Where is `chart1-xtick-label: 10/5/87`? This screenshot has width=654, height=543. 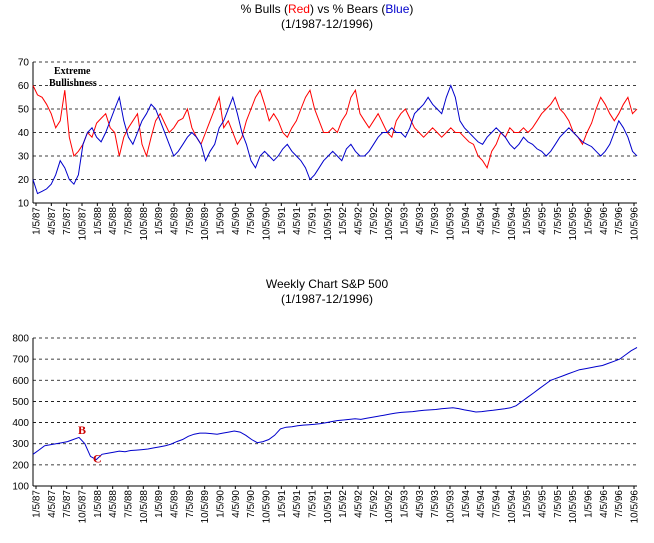 chart1-xtick-label: 10/5/87 is located at coordinates (83, 224).